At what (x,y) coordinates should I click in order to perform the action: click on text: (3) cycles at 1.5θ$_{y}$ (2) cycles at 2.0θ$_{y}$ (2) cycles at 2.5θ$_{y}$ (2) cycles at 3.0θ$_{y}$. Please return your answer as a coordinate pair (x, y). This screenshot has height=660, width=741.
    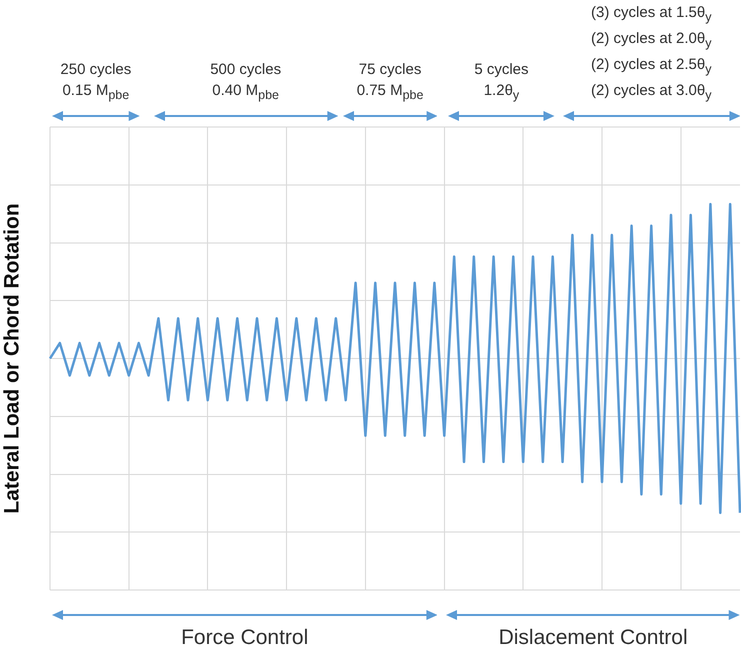
    Looking at the image, I should click on (651, 53).